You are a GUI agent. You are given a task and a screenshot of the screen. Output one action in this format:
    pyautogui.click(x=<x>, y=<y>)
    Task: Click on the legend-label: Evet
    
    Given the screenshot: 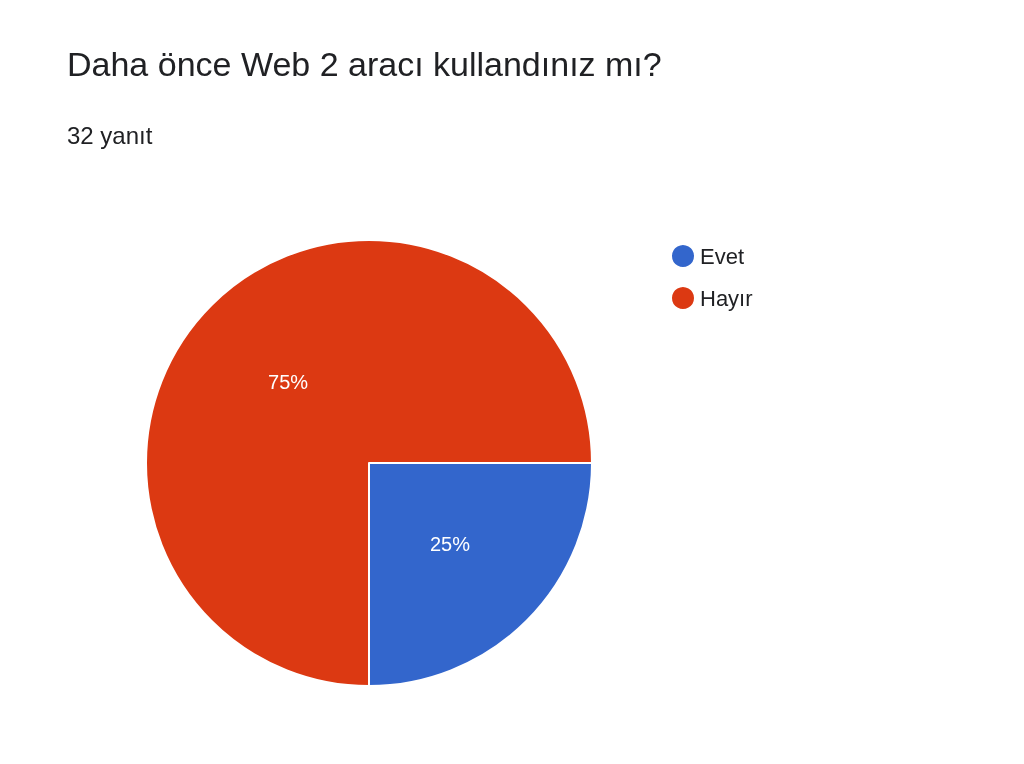 What is the action you would take?
    pyautogui.click(x=722, y=256)
    